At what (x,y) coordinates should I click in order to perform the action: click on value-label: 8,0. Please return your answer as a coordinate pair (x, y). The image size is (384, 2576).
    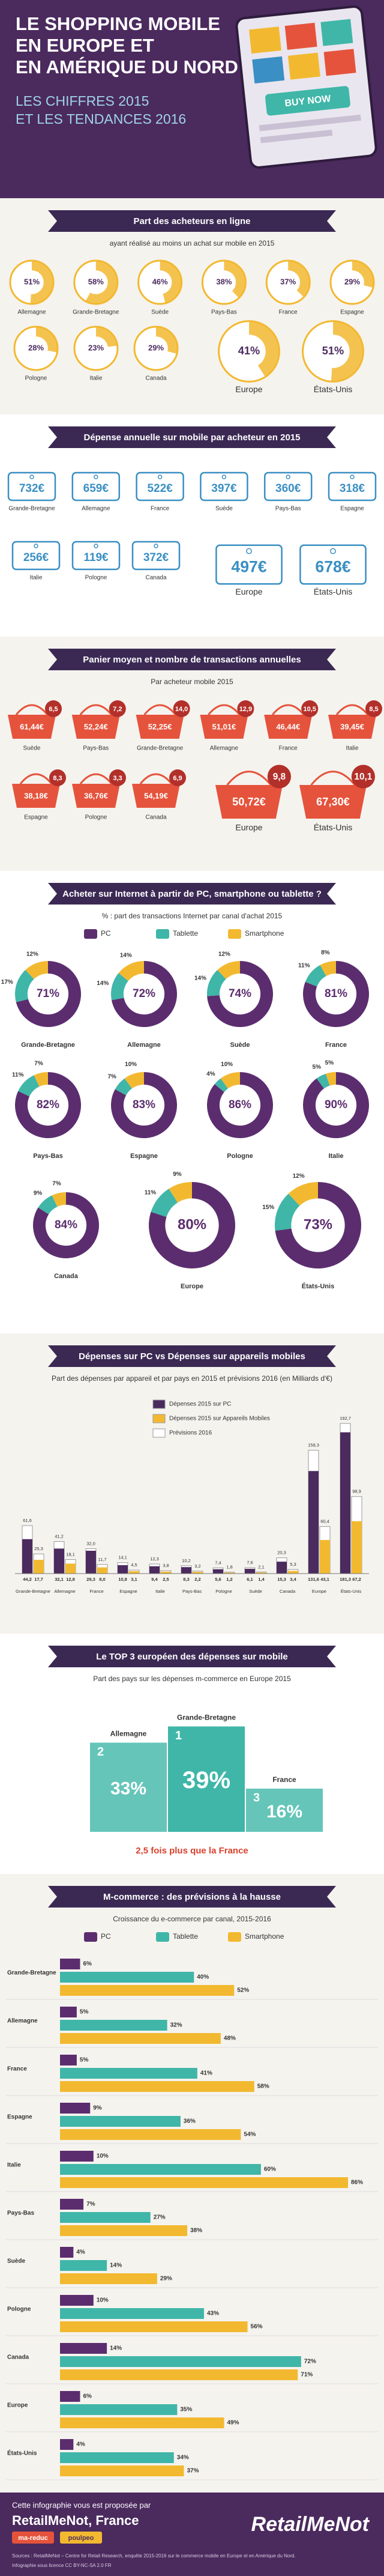
    Looking at the image, I should click on (102, 1579).